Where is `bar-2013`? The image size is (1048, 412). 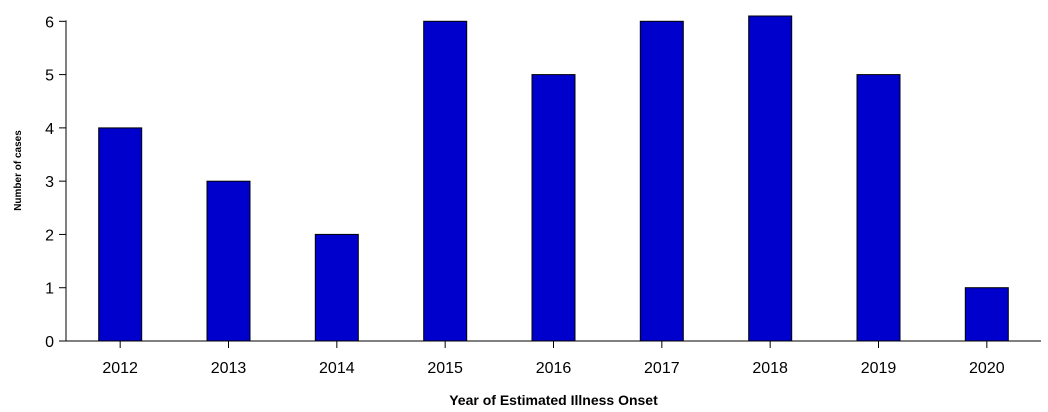
bar-2013 is located at coordinates (228, 261).